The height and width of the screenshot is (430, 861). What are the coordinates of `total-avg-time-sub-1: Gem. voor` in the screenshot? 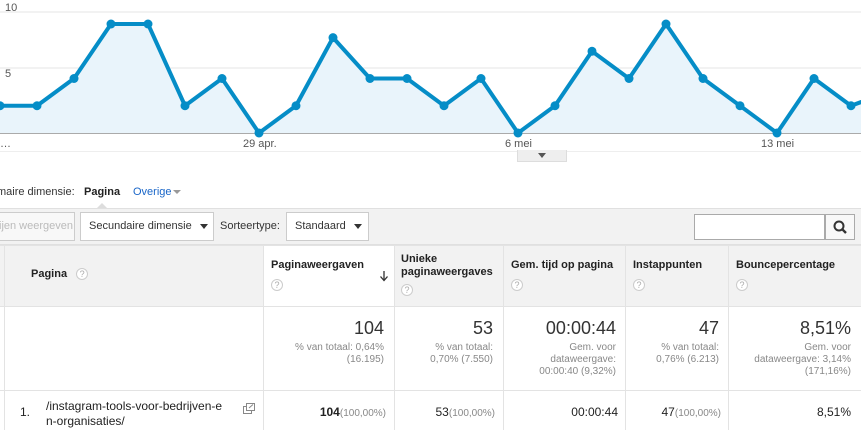 It's located at (592, 347).